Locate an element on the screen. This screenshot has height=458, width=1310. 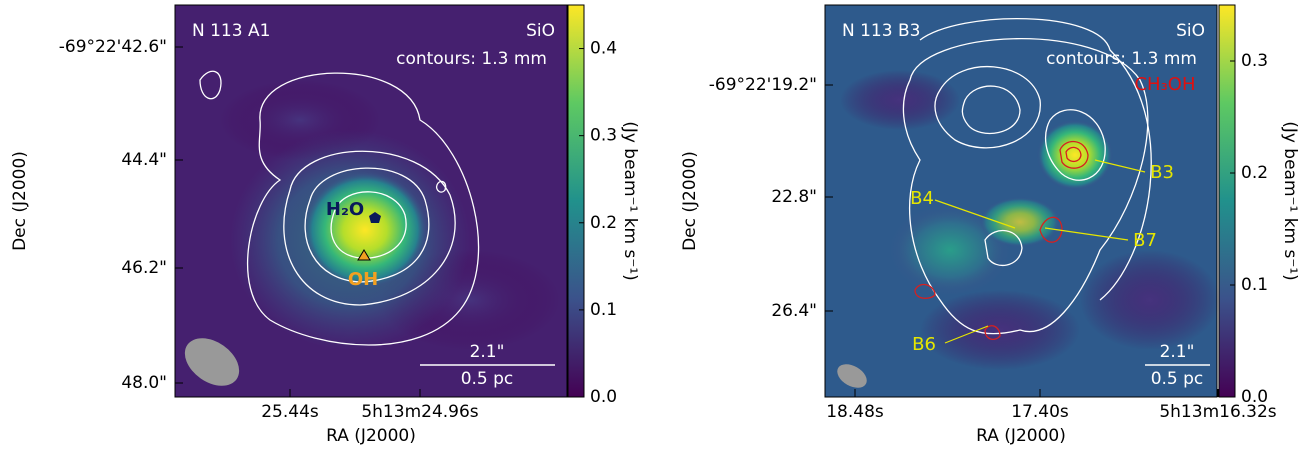
y-tick-label: 26.4" is located at coordinates (794, 311).